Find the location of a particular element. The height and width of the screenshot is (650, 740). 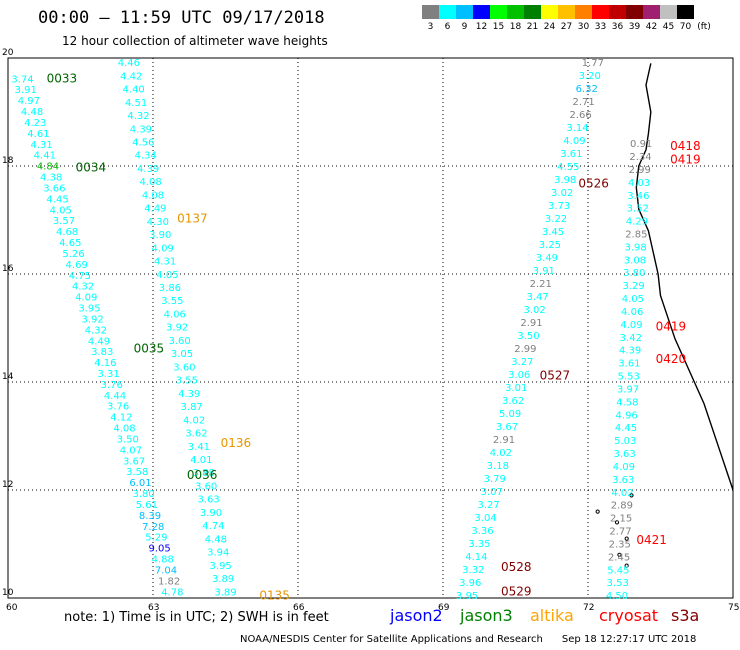

wave-height-value: 3.83 is located at coordinates (102, 352).